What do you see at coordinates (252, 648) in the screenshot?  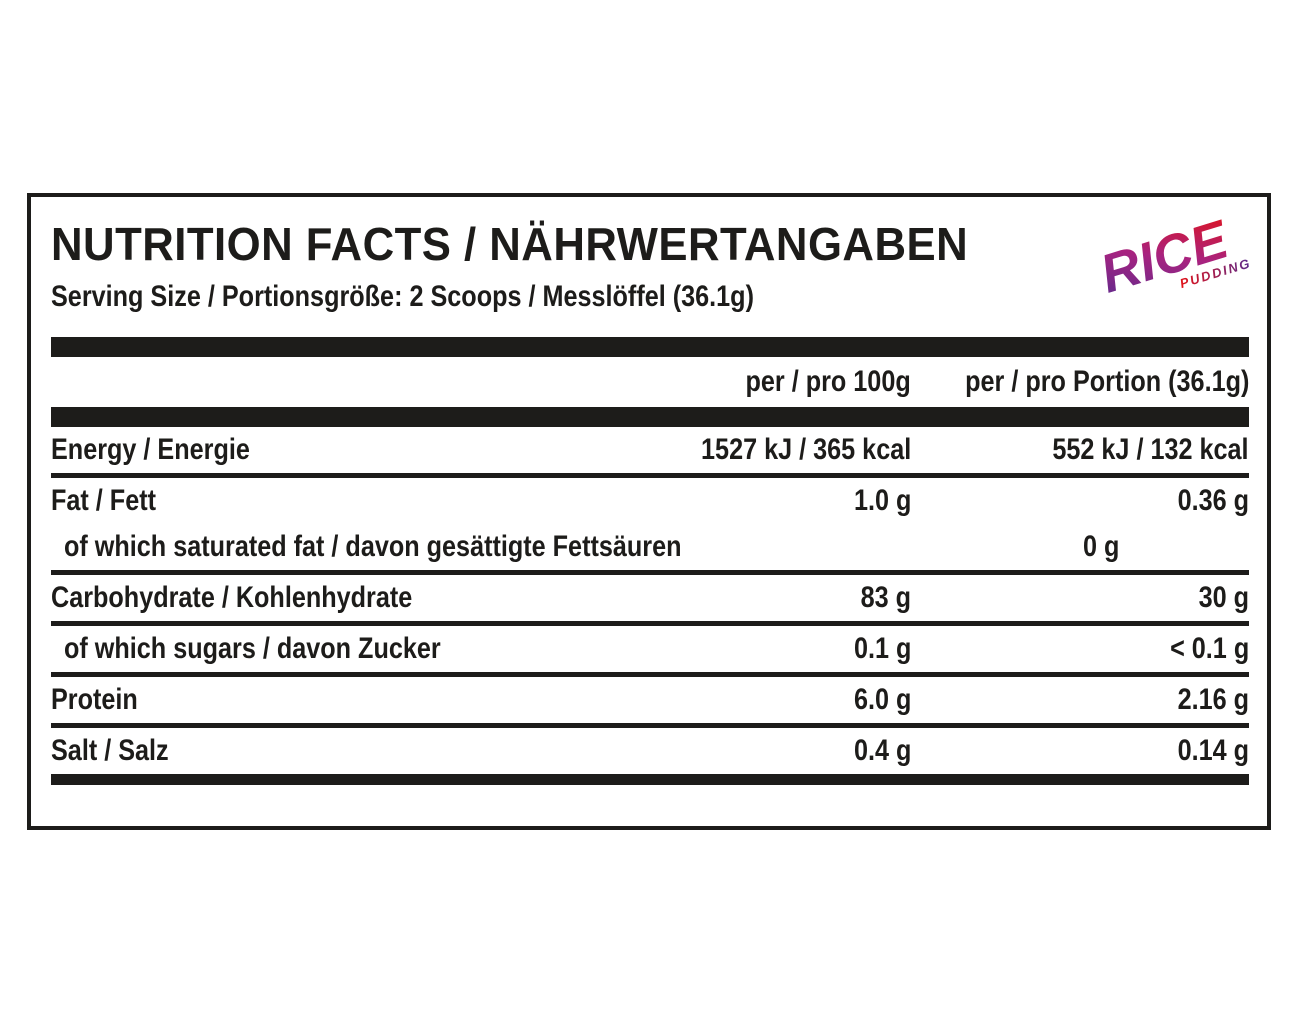 I see `row-name: of which sugars / davon Zucker` at bounding box center [252, 648].